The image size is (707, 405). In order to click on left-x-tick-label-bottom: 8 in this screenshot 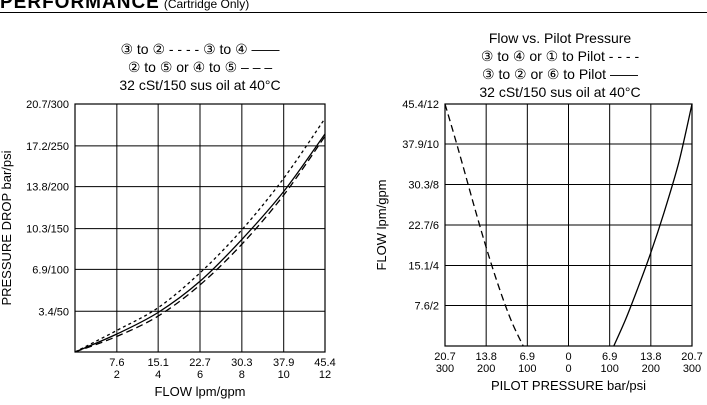, I will do `click(242, 375)`.